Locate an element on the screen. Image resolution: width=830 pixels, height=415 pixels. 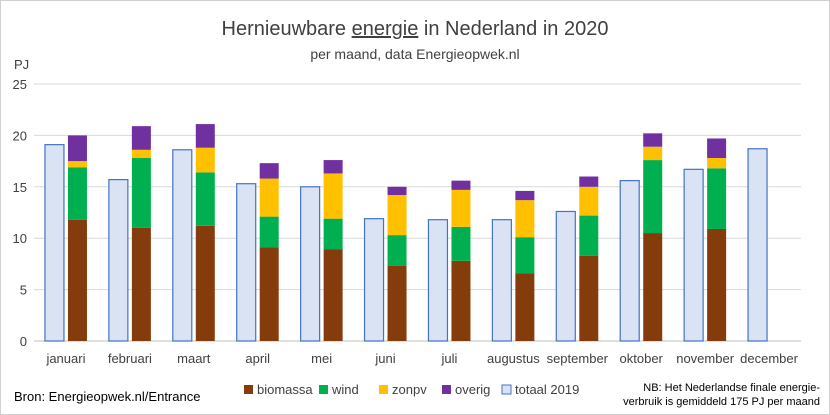
x-tick-label-april: april is located at coordinates (257, 358).